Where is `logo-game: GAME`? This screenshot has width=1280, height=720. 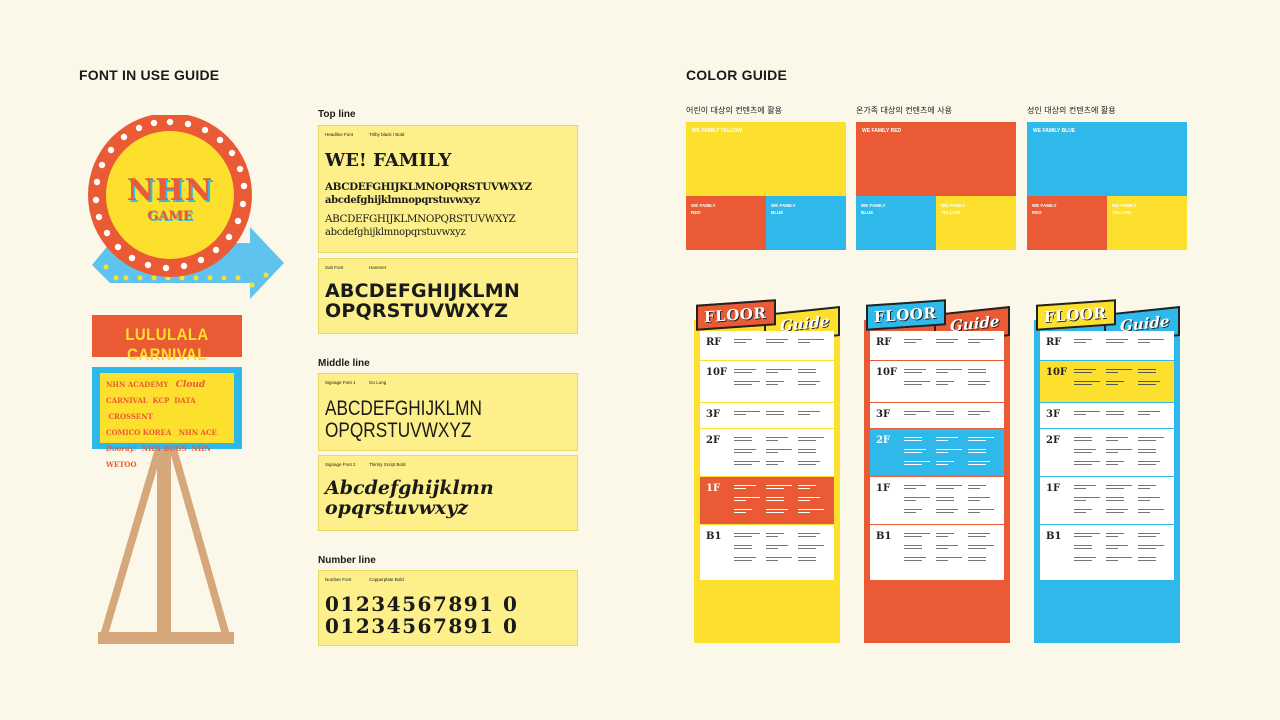 logo-game: GAME is located at coordinates (170, 216).